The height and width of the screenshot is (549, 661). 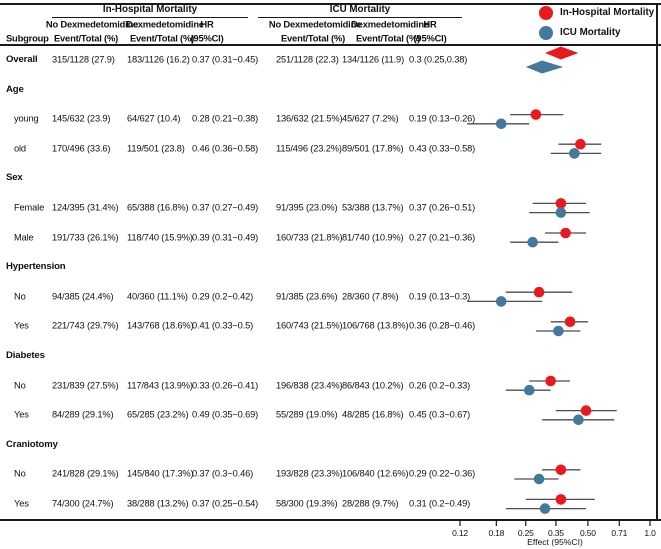 I want to click on cell-icu-hr: 0.36 (0.28~0.46), so click(x=442, y=325).